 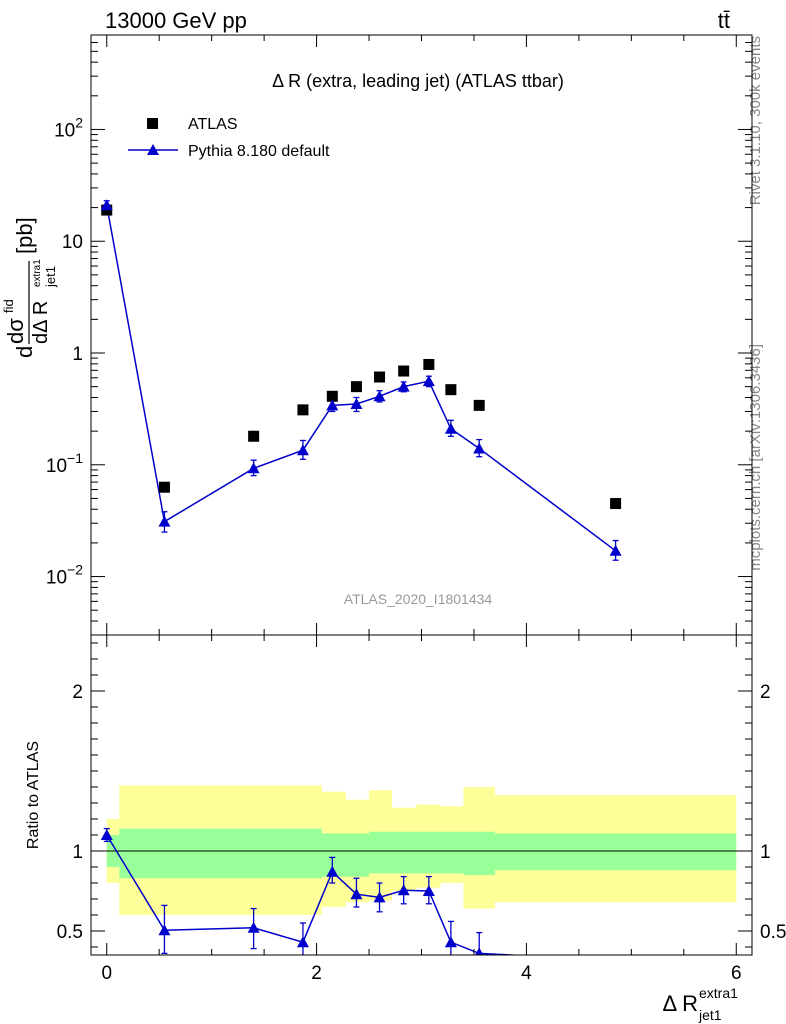 What do you see at coordinates (15, 331) in the screenshot?
I see `y-label-dsigma: dσ` at bounding box center [15, 331].